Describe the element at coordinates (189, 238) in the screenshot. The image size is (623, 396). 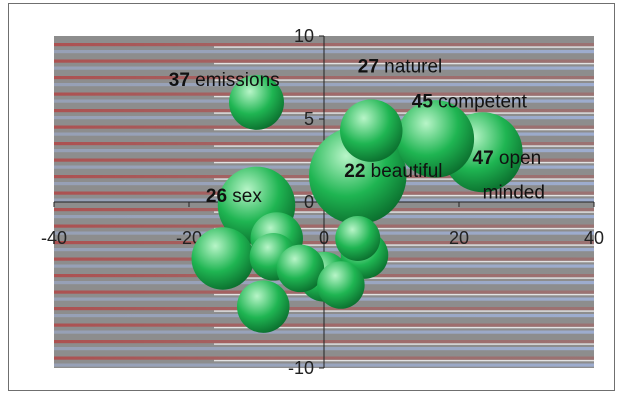
I see `x-tick-label: -20` at that location.